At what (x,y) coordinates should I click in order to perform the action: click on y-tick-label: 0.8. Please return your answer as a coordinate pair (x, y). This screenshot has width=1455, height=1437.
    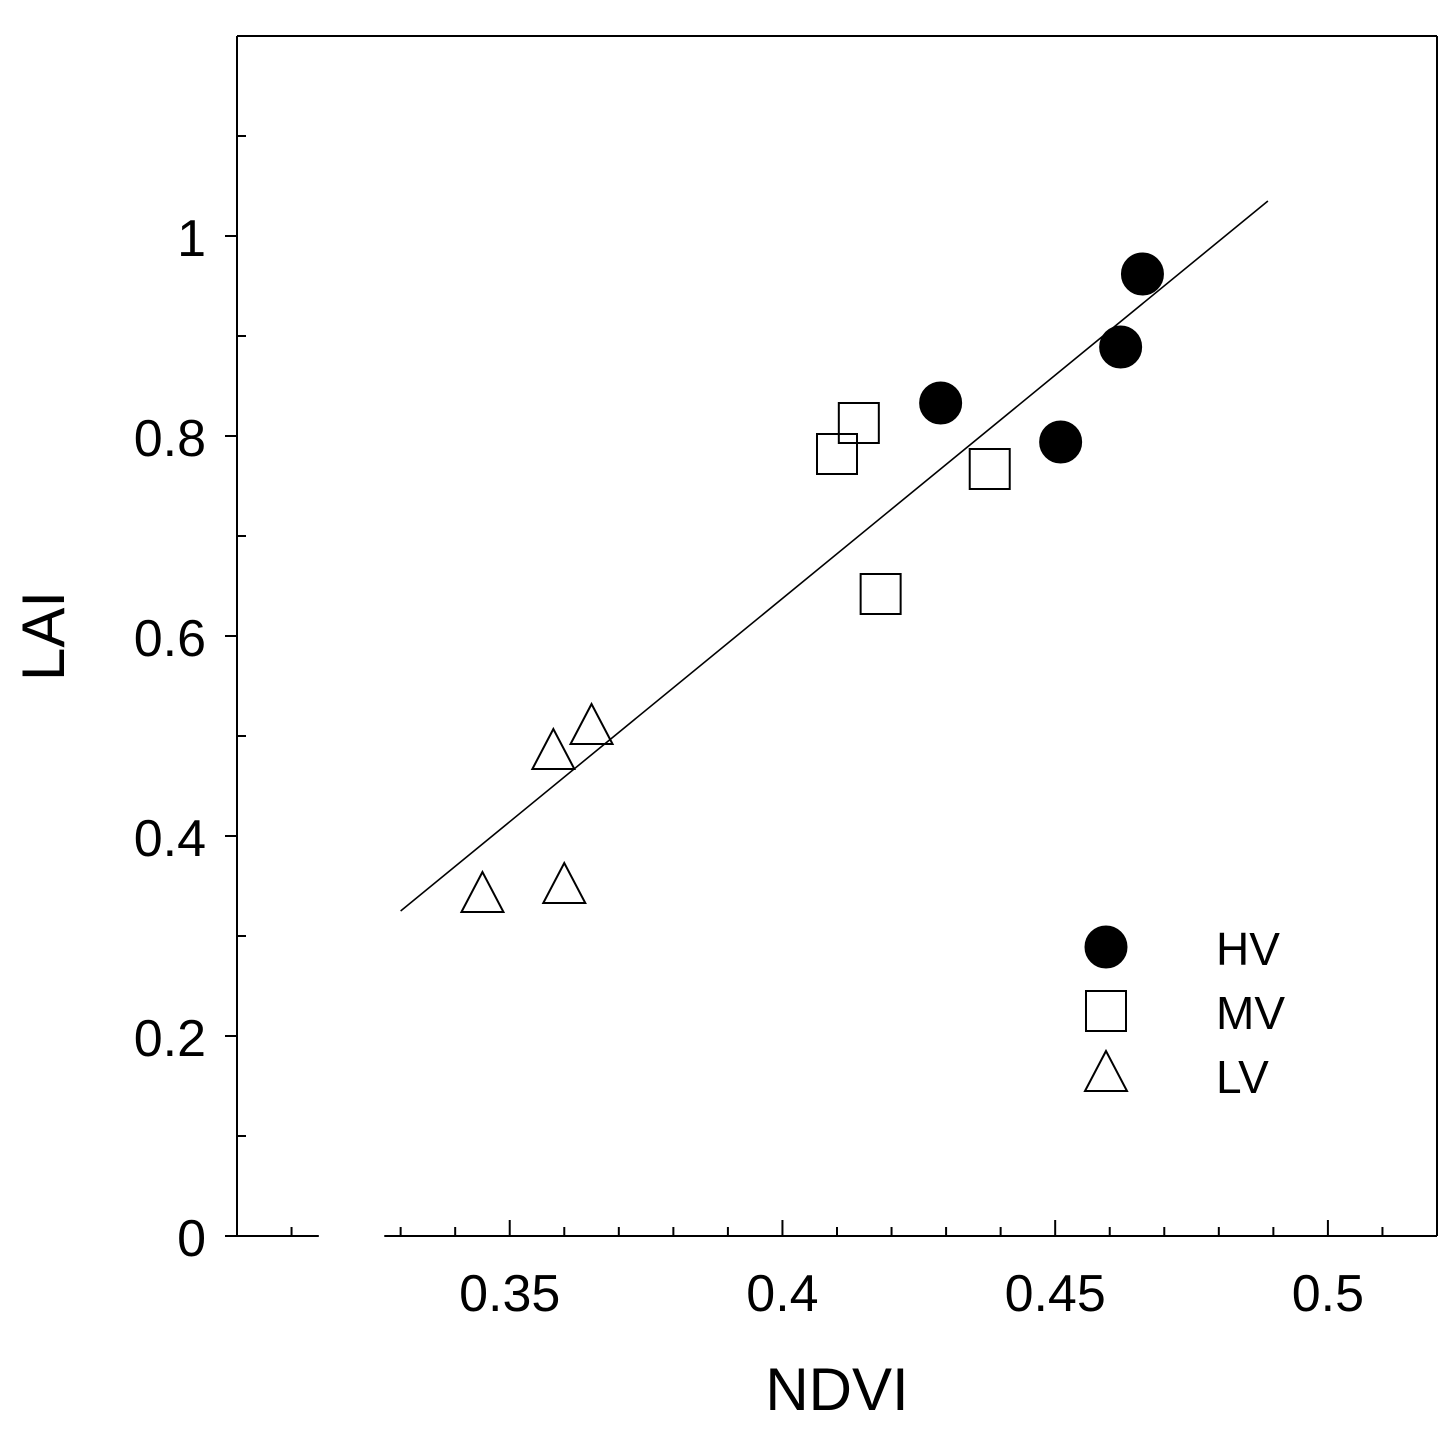
    Looking at the image, I should click on (170, 439).